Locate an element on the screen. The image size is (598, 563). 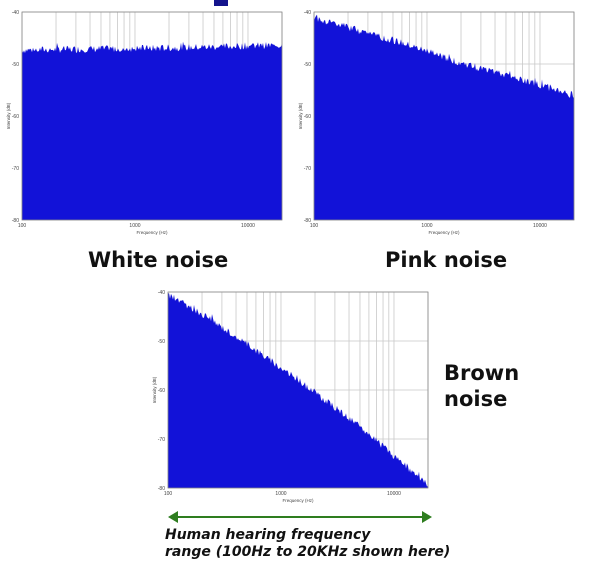
hearing-range-arrow is located at coordinates (300, 517).